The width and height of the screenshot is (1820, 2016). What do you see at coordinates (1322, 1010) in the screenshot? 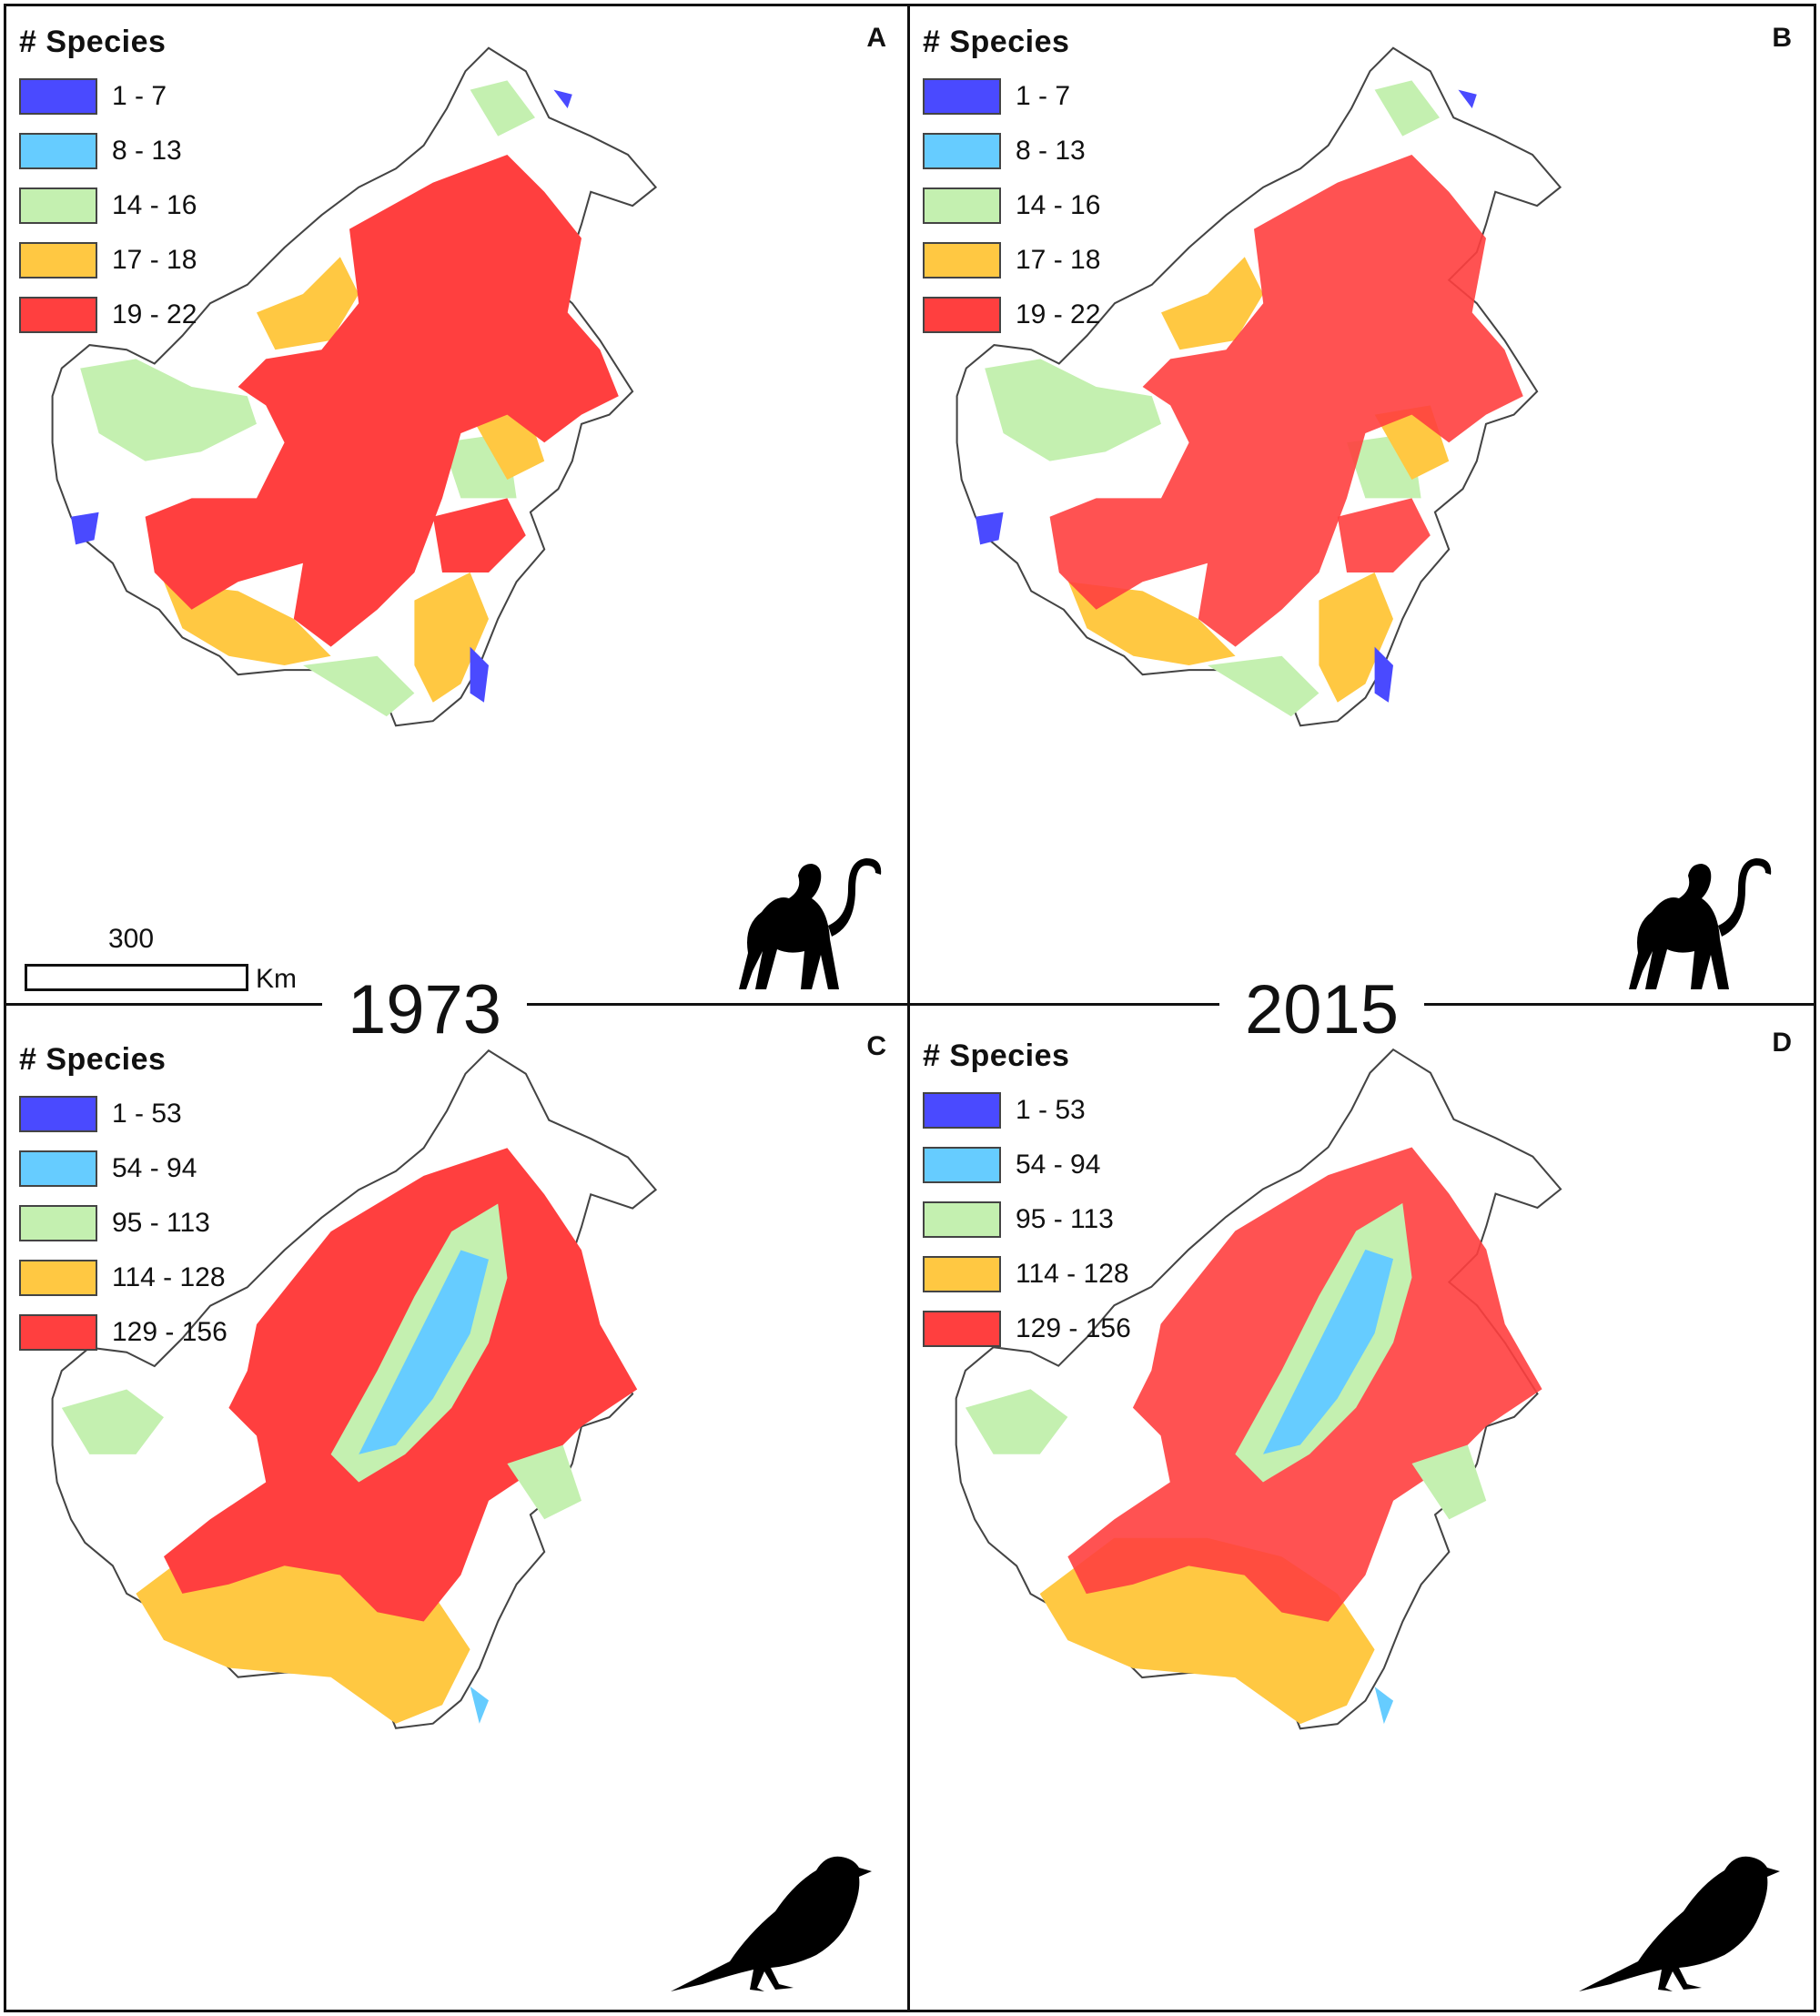
I see `year-label-2015: 2015` at bounding box center [1322, 1010].